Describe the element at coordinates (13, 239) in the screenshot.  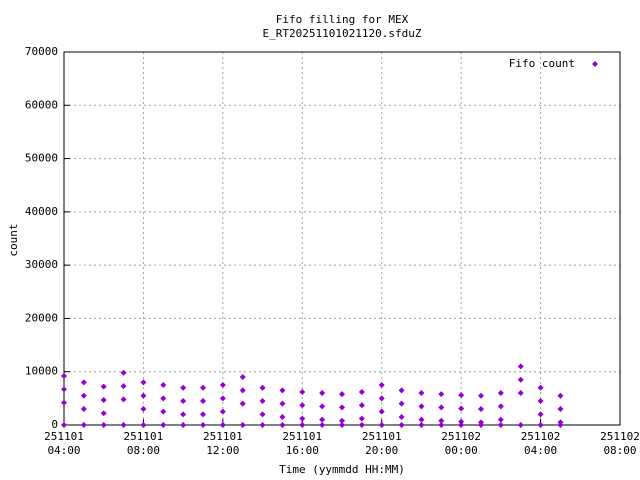
I see `y-axis-label: count` at that location.